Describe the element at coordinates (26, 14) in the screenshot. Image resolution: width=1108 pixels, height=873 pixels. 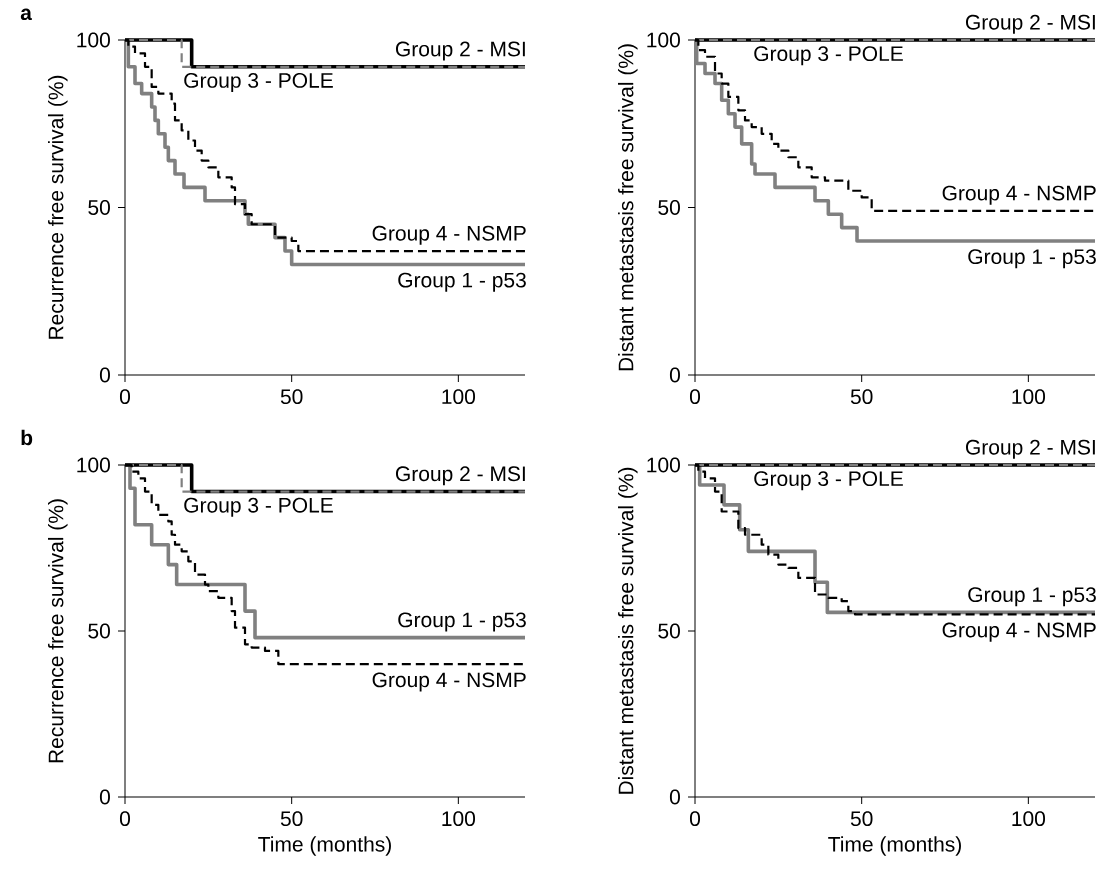
I see `chart-title: a` at that location.